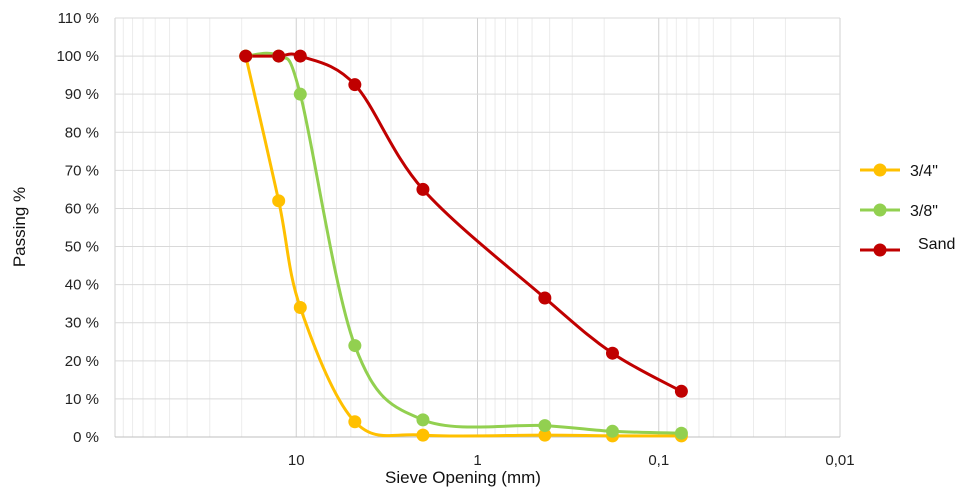 The width and height of the screenshot is (969, 489). I want to click on y-tick-label: 20 %, so click(82, 361).